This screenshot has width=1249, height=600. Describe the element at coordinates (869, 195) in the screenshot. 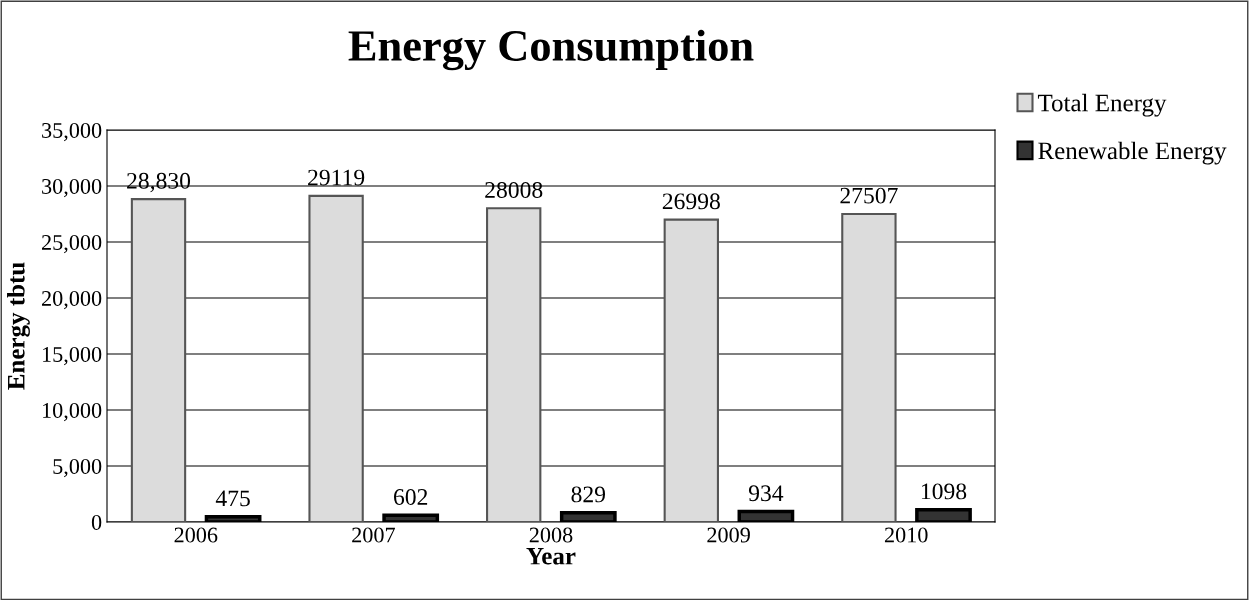

I see `data-label: 27507` at that location.